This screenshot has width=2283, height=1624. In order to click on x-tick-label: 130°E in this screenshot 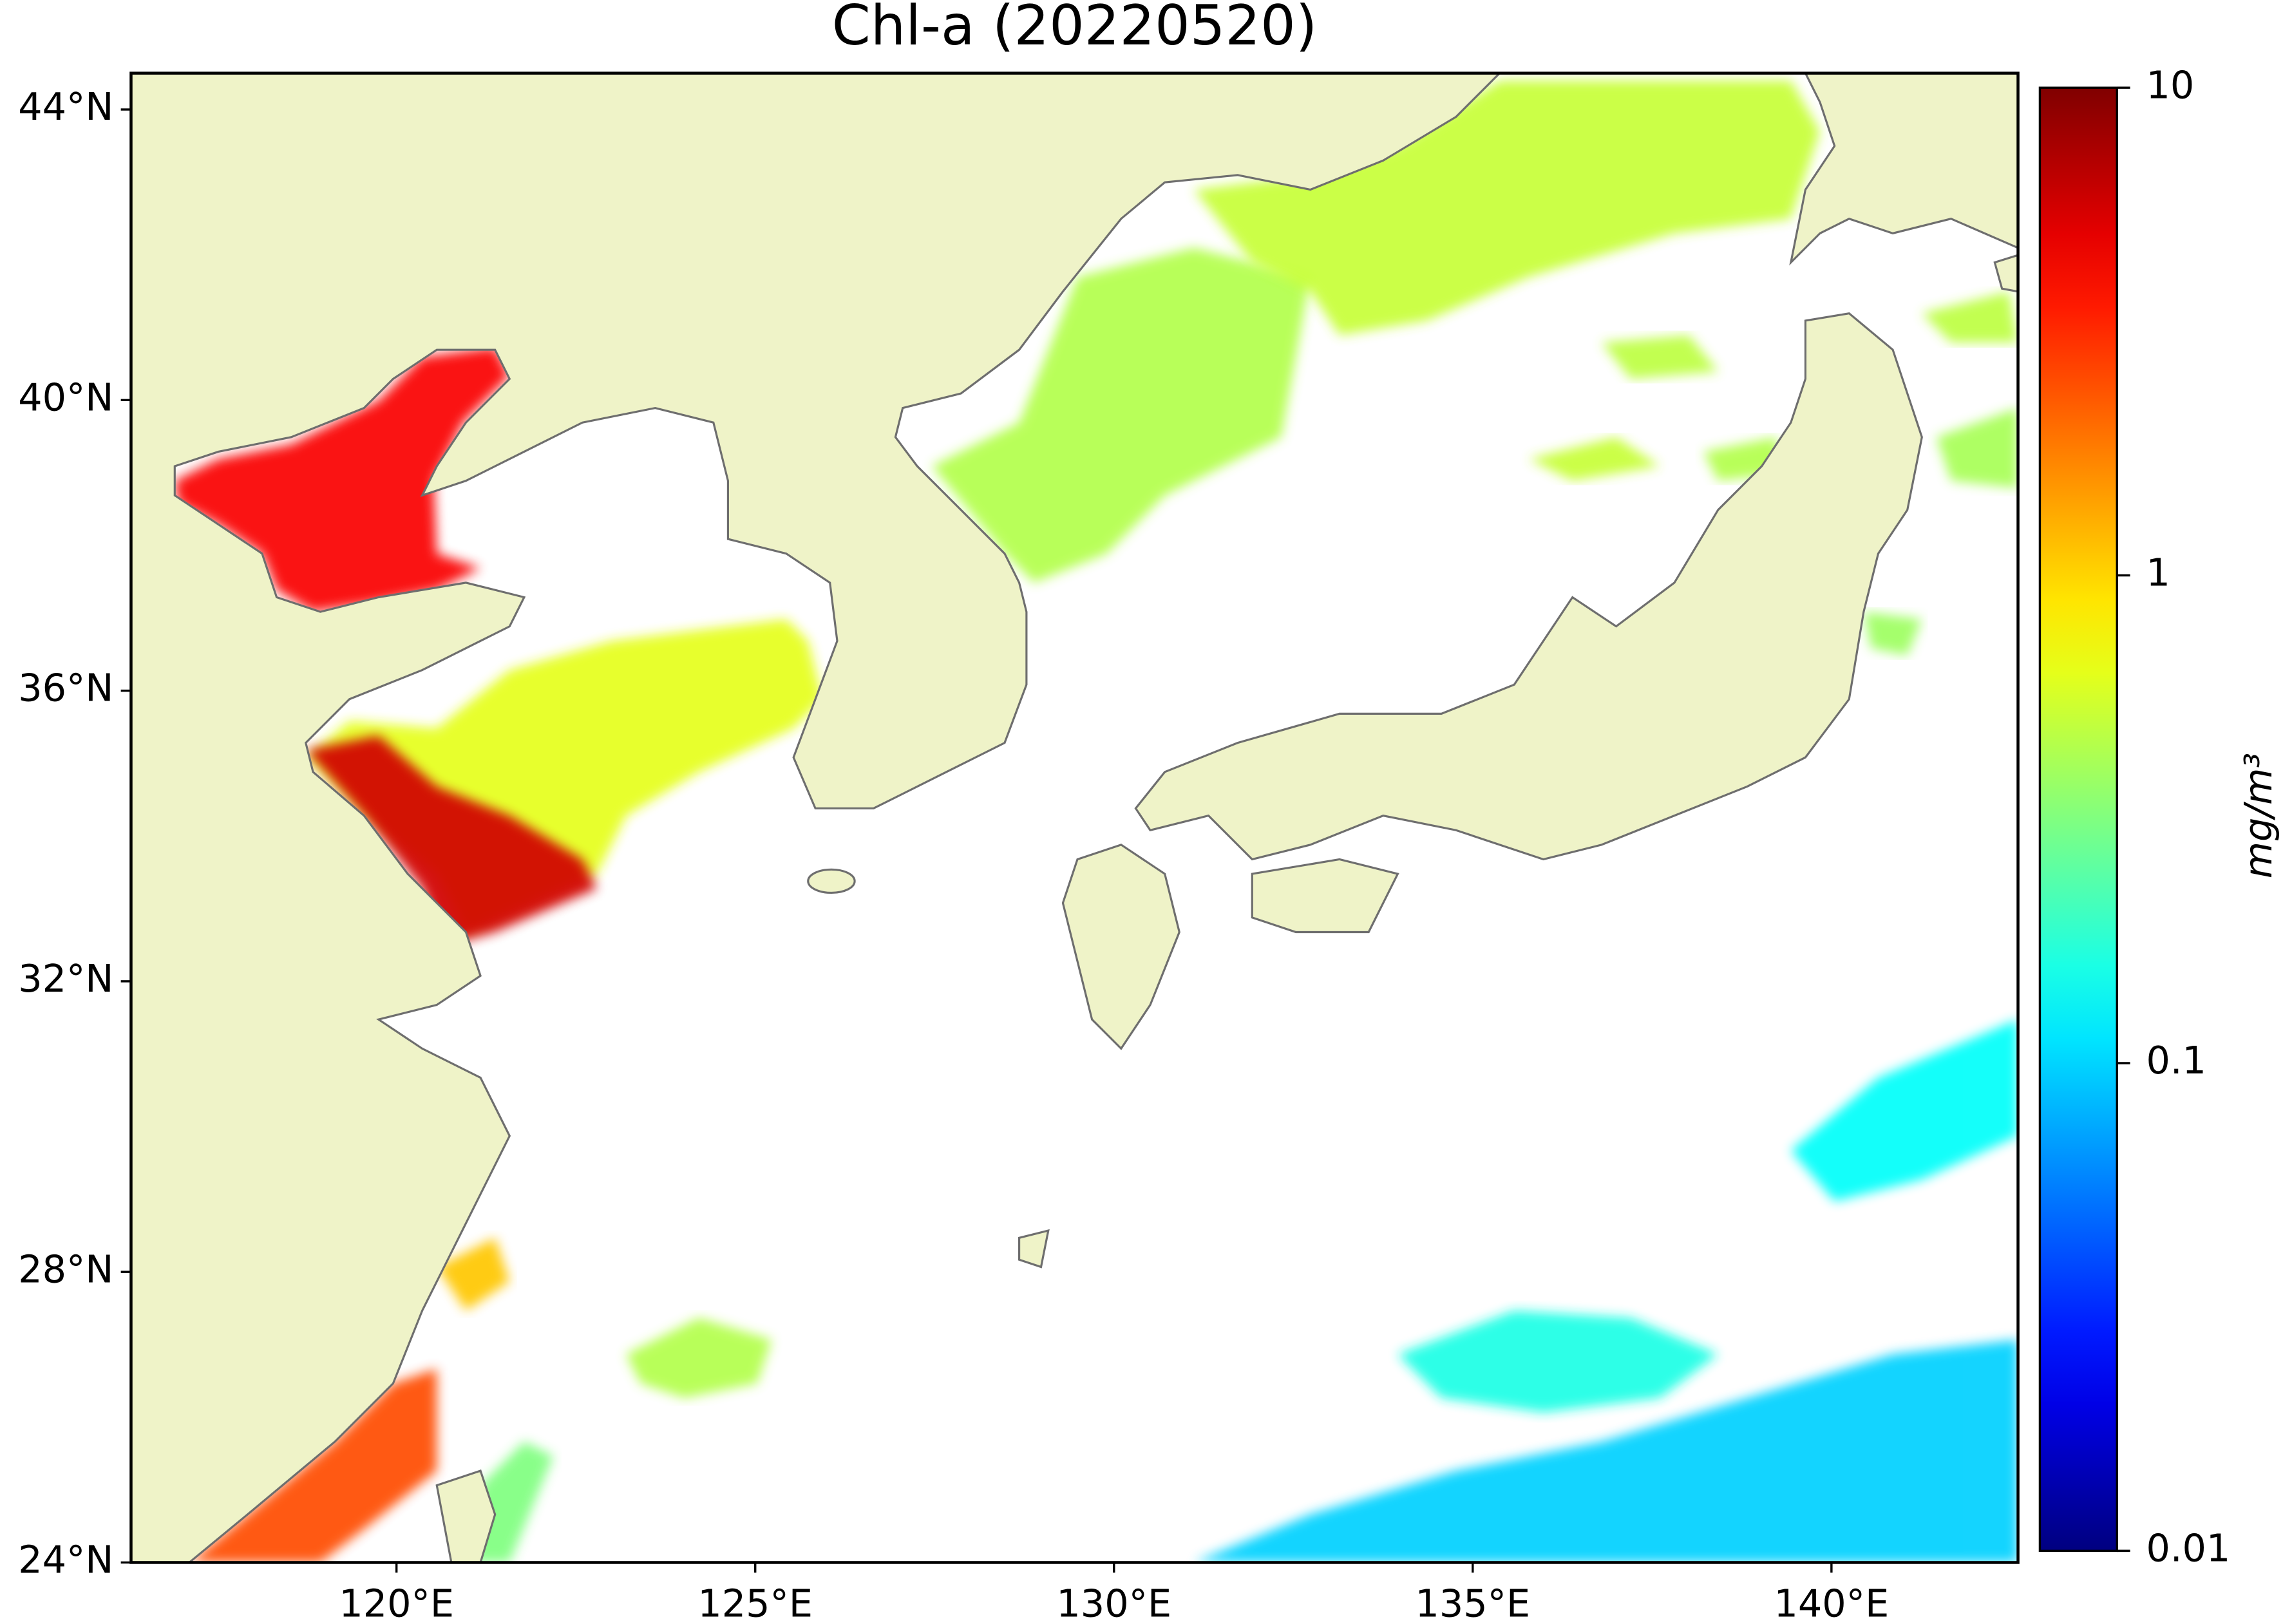, I will do `click(1113, 1603)`.